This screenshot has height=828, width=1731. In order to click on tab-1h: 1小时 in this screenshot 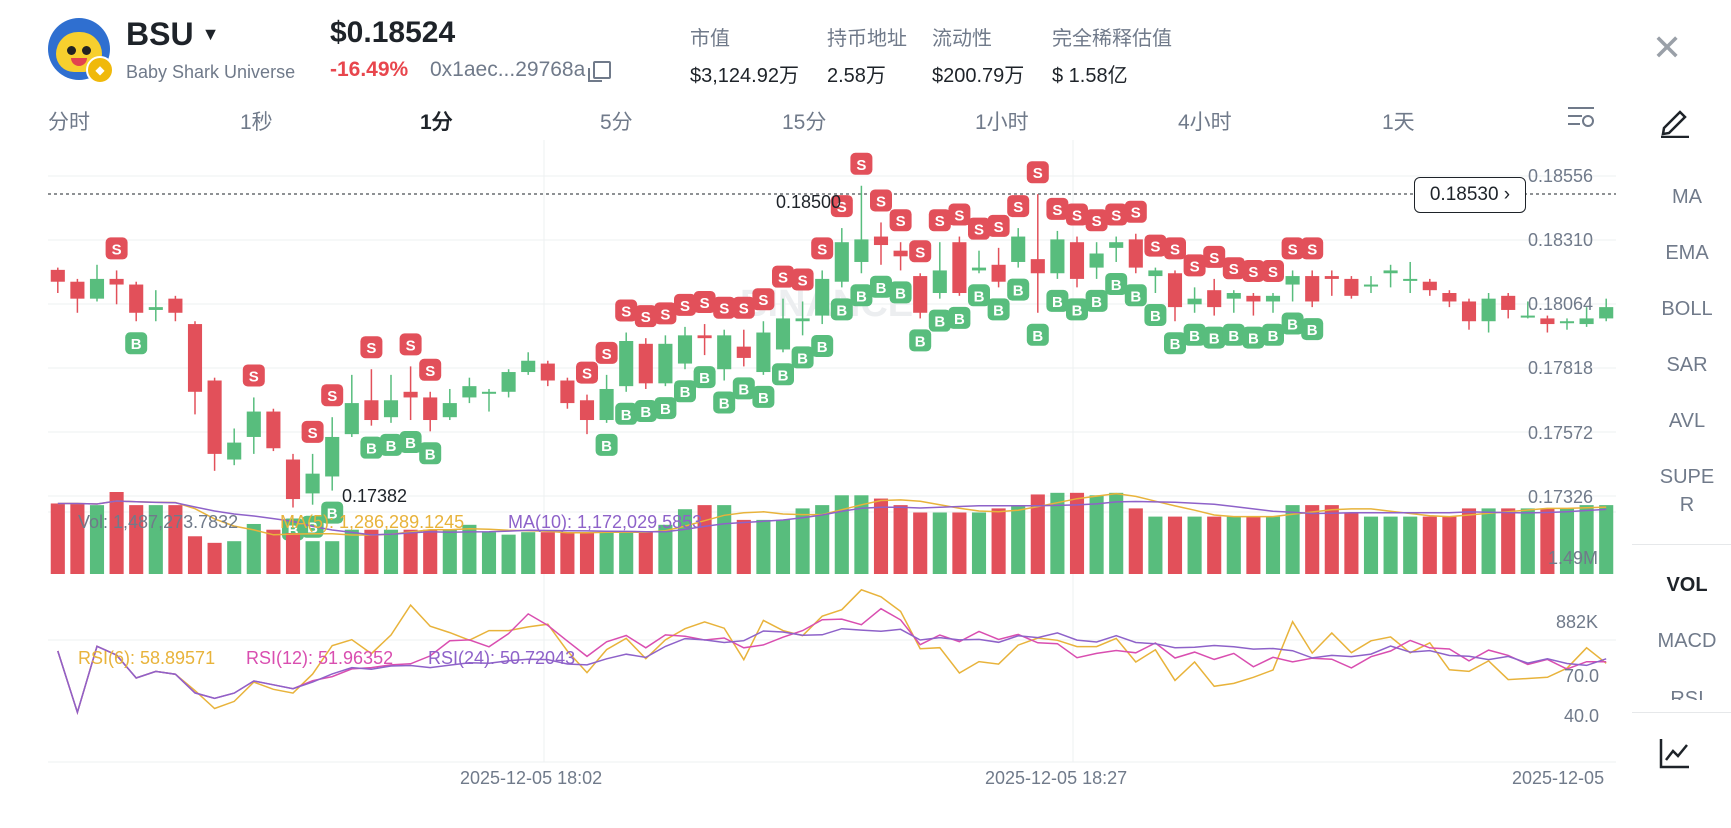, I will do `click(1002, 122)`.